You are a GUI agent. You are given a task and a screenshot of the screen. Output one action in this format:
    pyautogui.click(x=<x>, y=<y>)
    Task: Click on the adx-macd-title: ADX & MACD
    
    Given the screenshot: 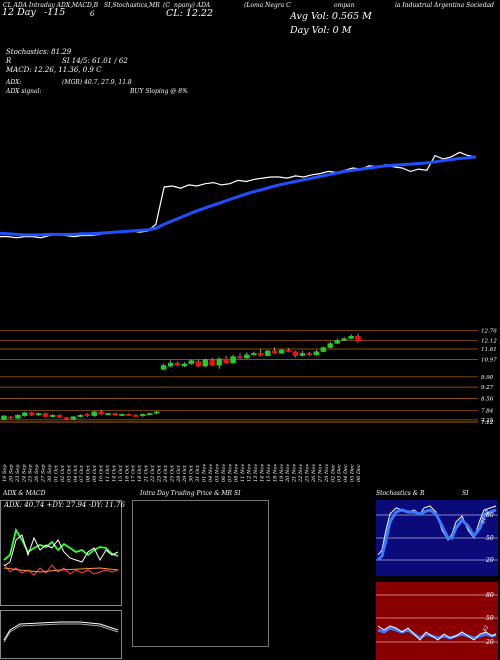 What is the action you would take?
    pyautogui.click(x=24, y=493)
    